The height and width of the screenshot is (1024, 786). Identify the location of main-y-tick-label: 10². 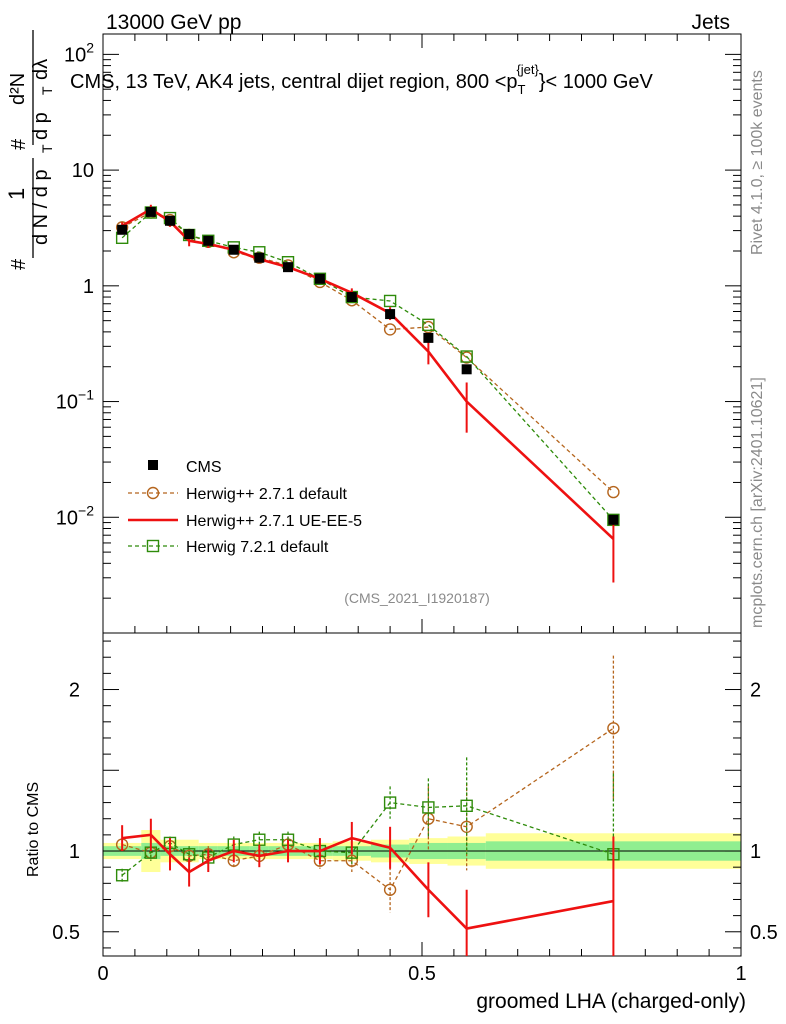
(79, 52).